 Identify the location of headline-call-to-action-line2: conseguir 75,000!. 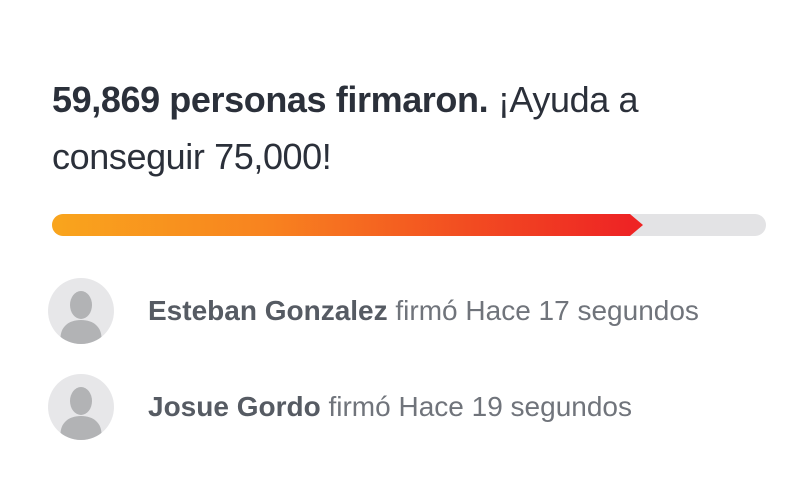
(192, 156).